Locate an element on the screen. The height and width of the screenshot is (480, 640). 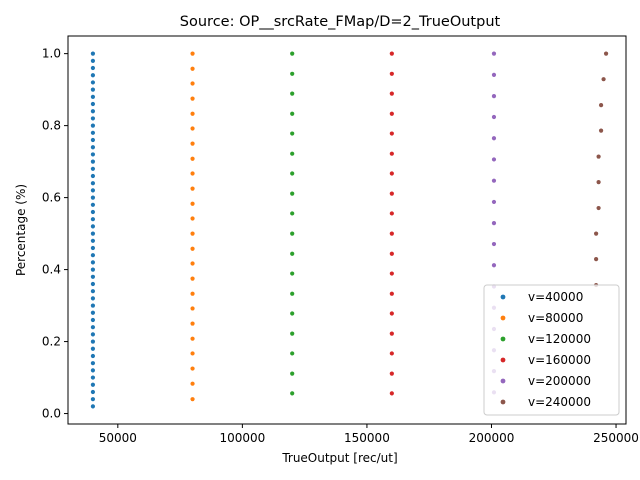
legend-label-2: v=120000 is located at coordinates (559, 339).